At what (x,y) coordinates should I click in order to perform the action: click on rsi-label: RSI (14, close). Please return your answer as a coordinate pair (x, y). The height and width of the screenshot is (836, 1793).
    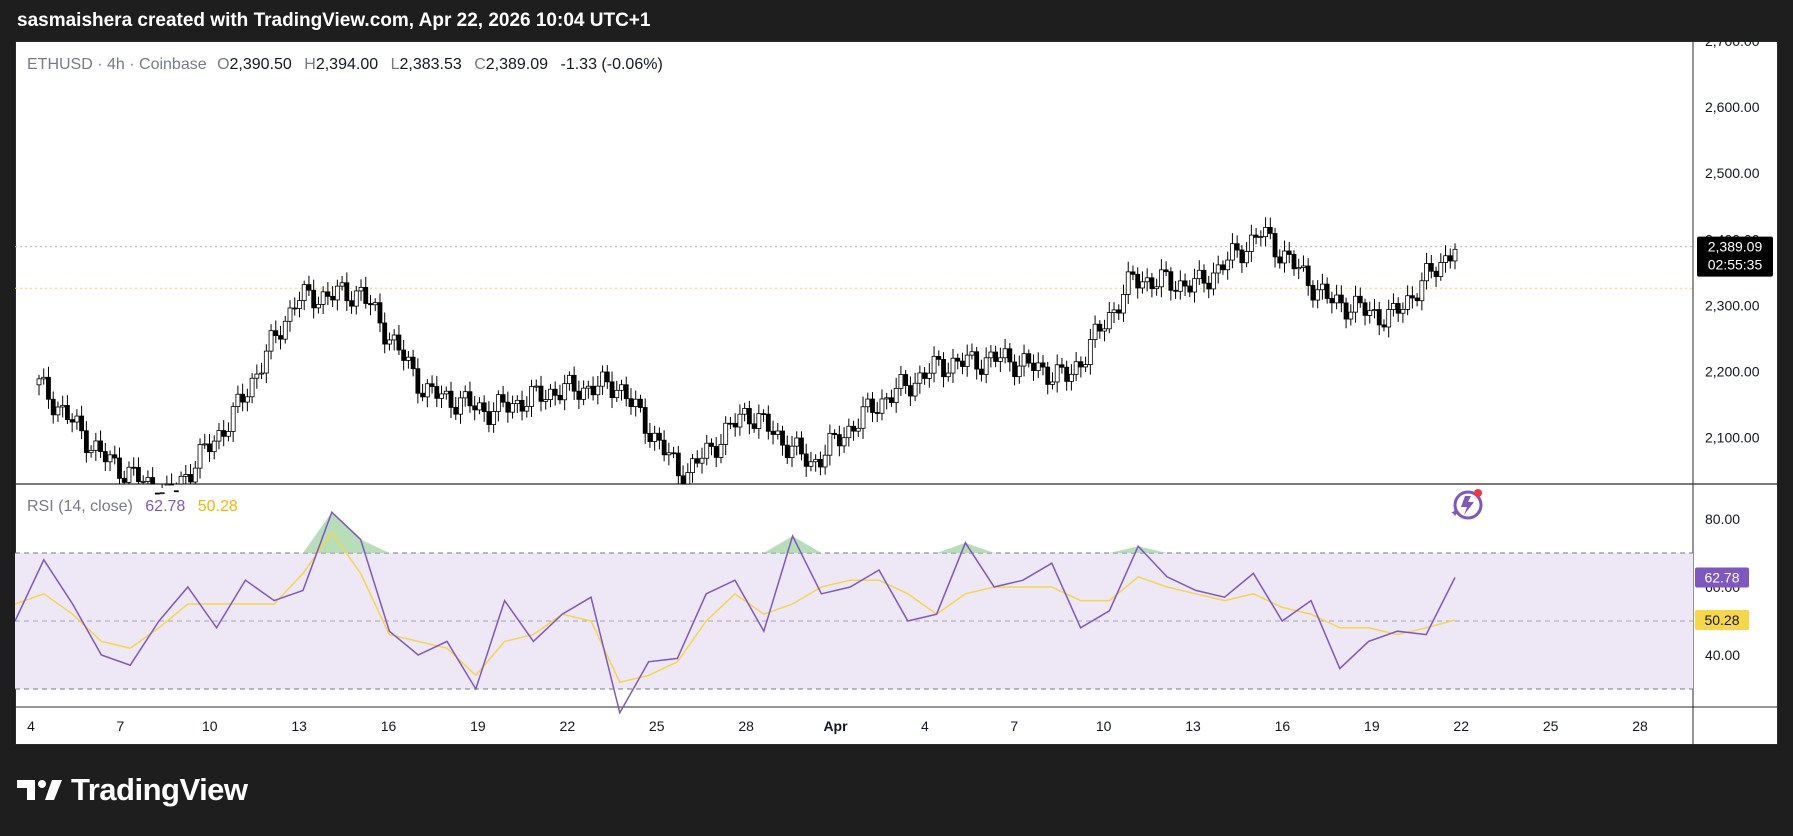
    Looking at the image, I should click on (80, 506).